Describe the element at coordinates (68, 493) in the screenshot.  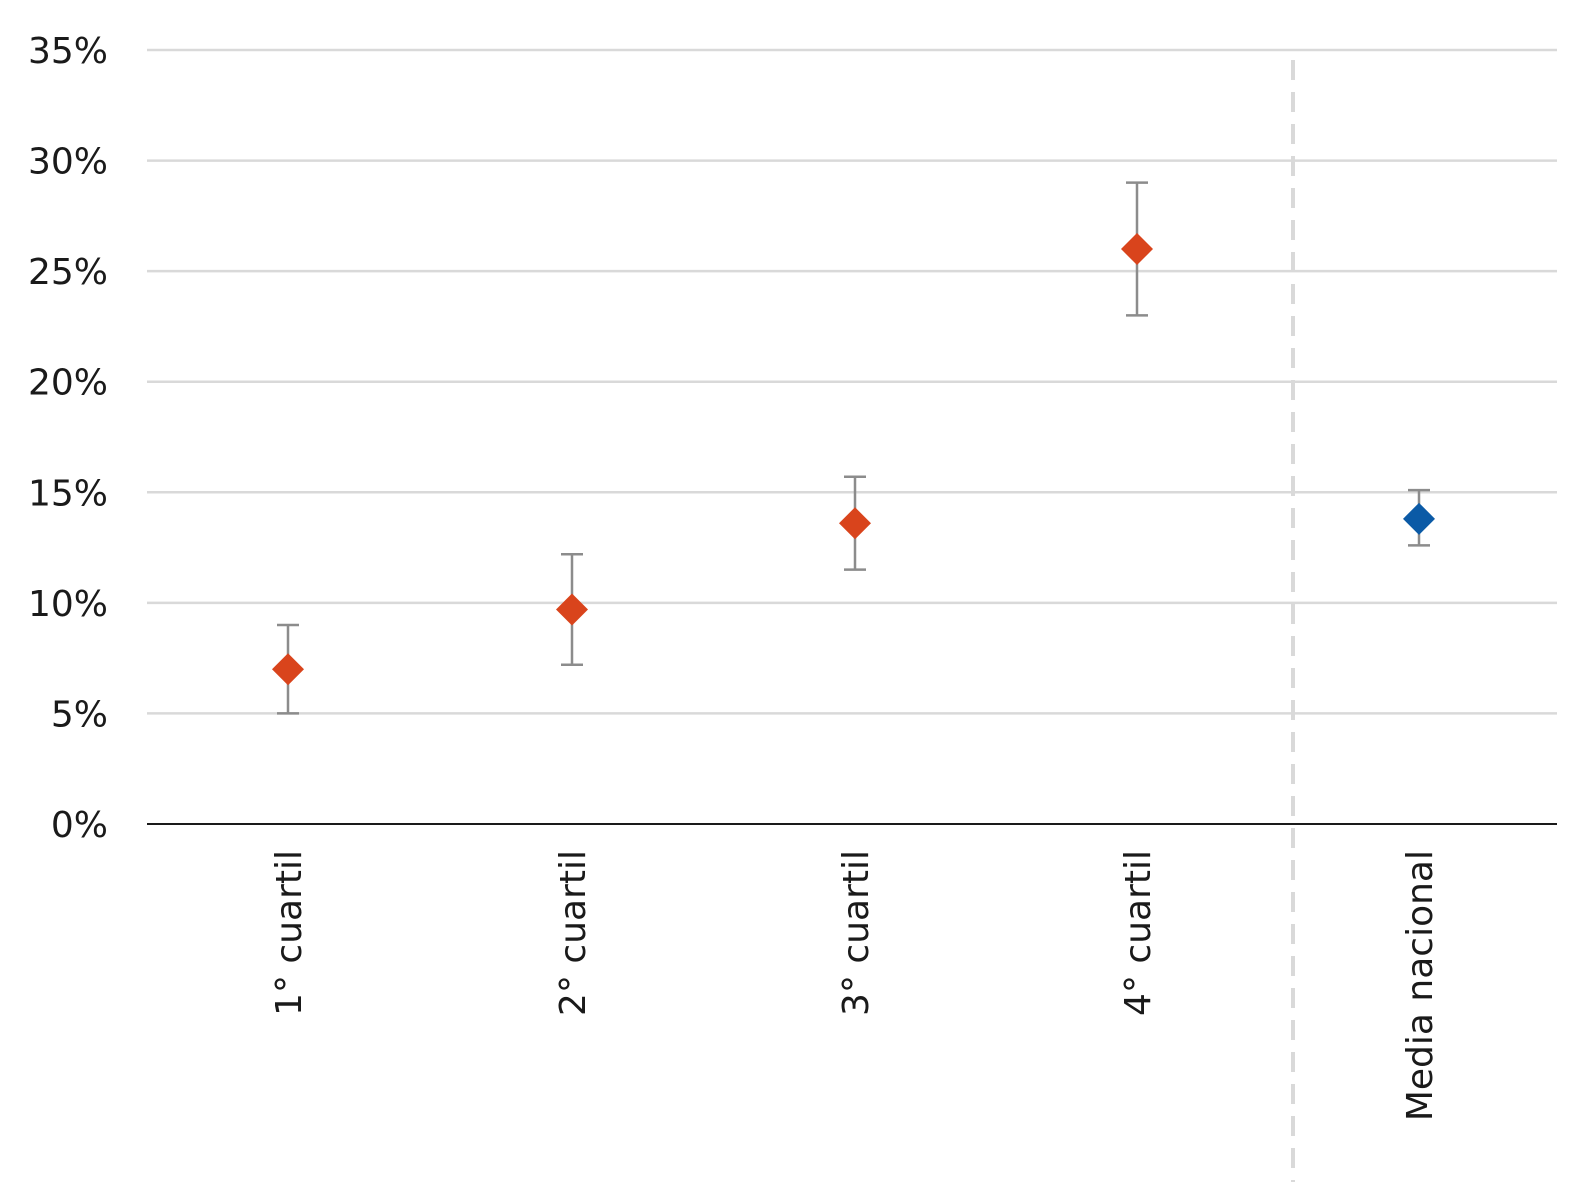
I see `y-tick-label: 15%` at that location.